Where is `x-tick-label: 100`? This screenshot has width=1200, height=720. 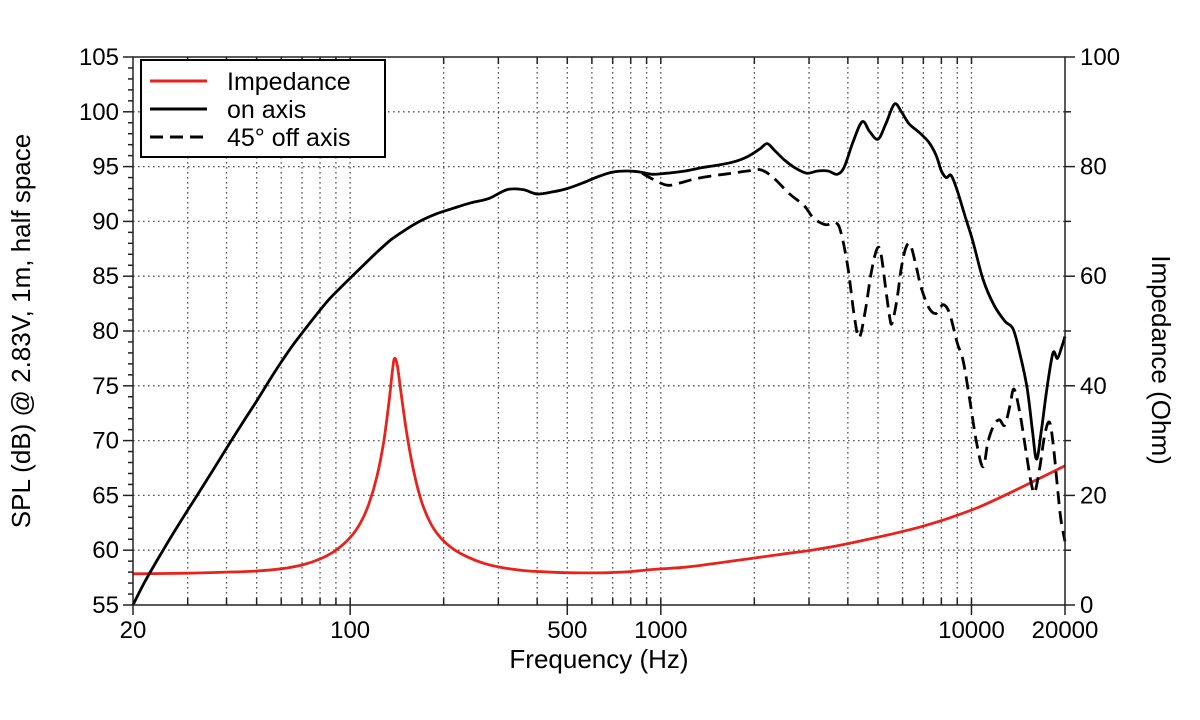 x-tick-label: 100 is located at coordinates (350, 630).